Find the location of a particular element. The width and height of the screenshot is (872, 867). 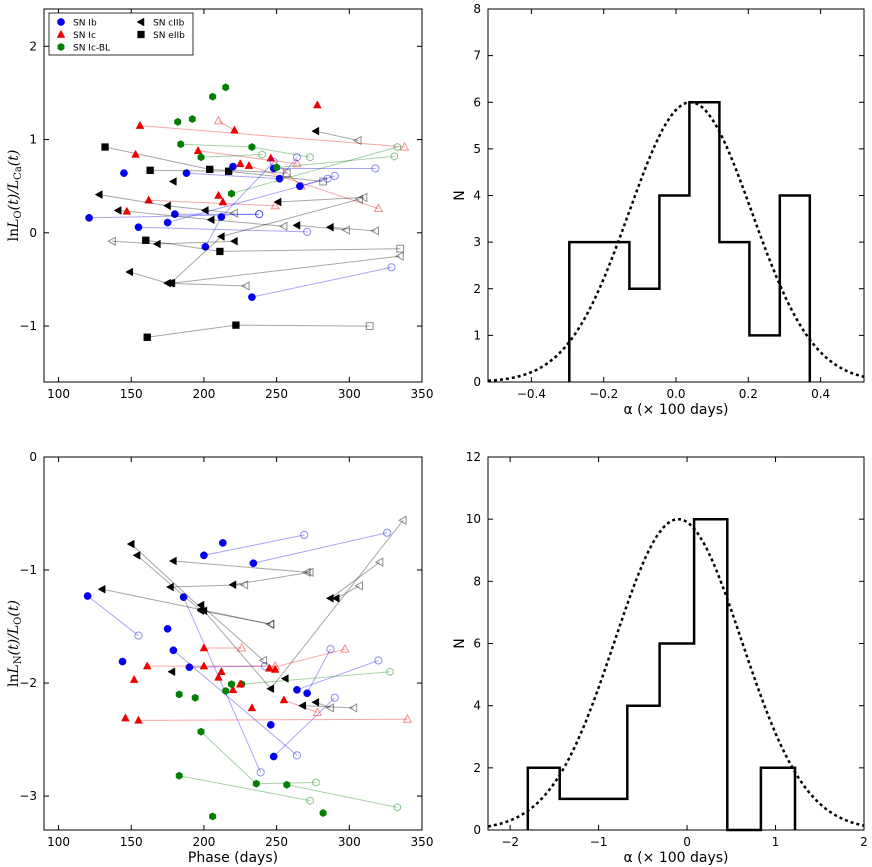

legend-label: SN eIIb is located at coordinates (169, 36).